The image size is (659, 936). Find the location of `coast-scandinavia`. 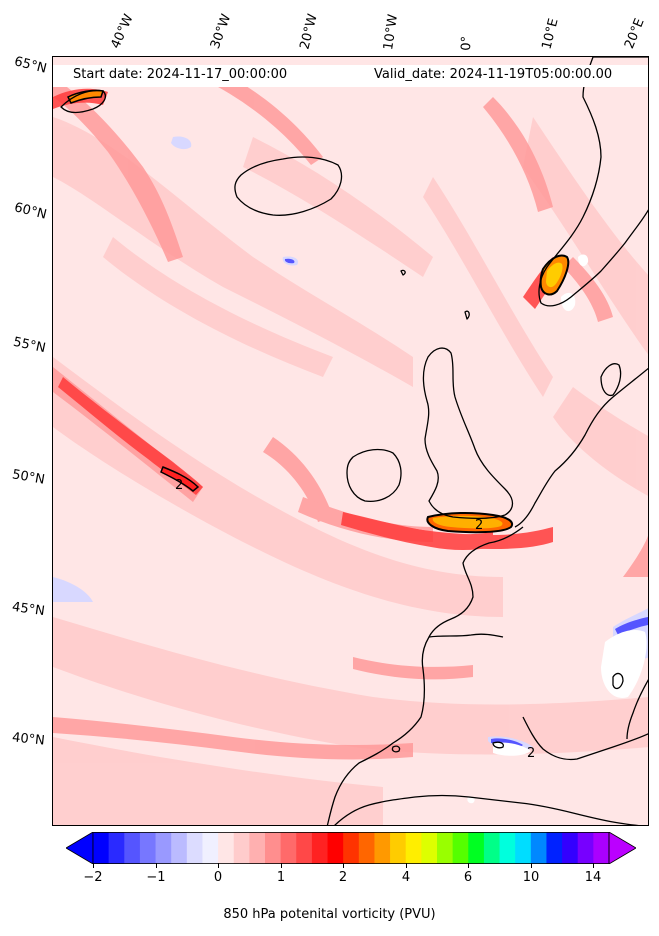

coast-scandinavia is located at coordinates (593, 182).